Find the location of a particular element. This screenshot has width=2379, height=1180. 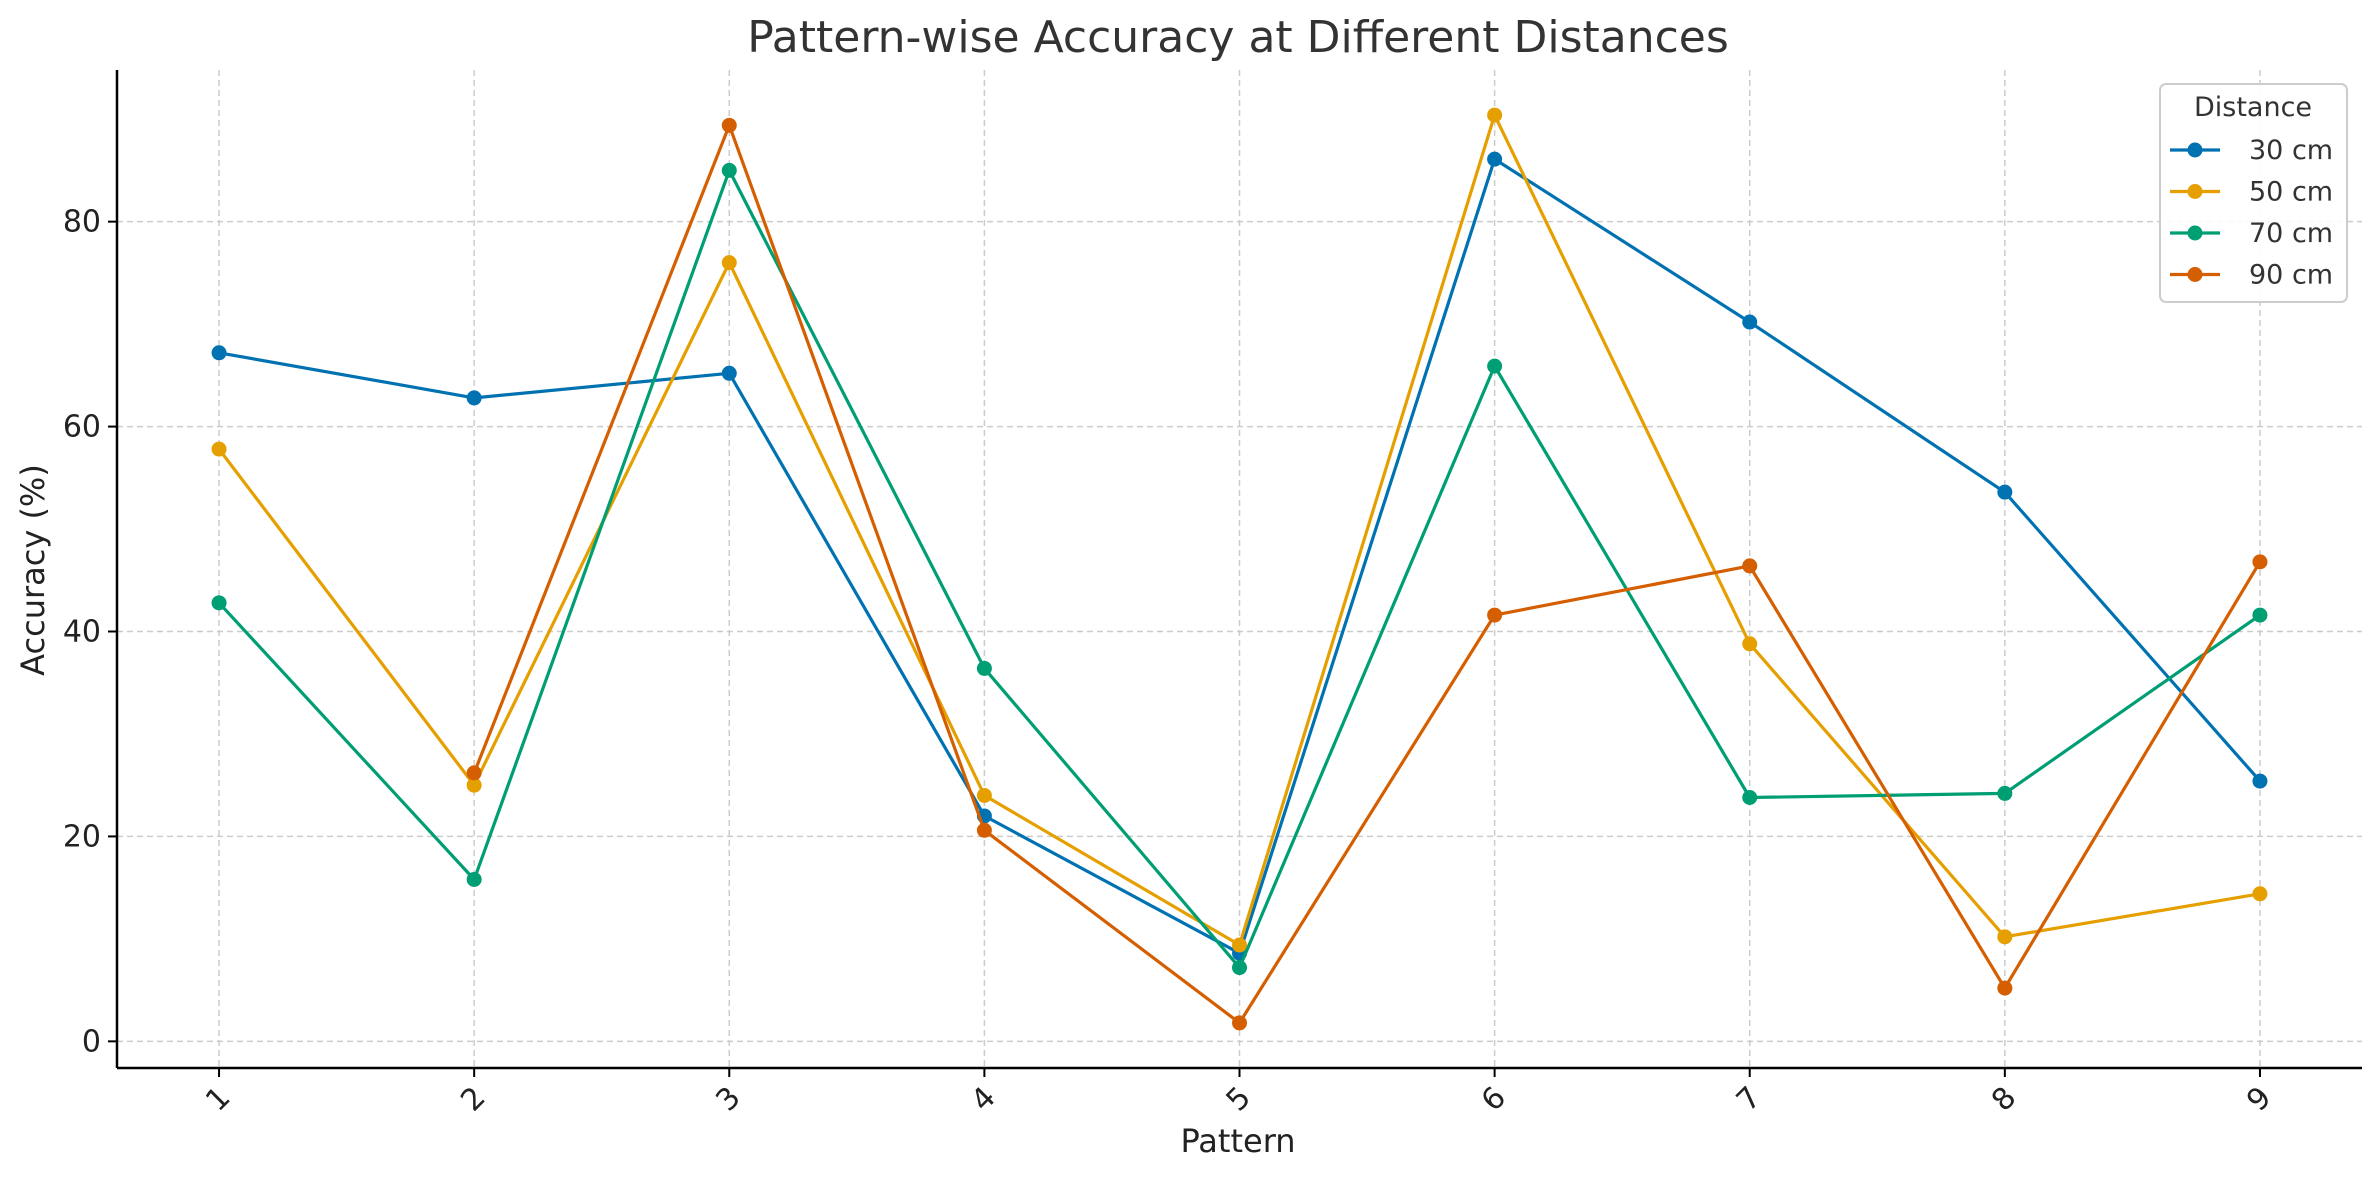

legend: Distance 30 cm 50 cm 70 cm 90 cm is located at coordinates (2253, 193).